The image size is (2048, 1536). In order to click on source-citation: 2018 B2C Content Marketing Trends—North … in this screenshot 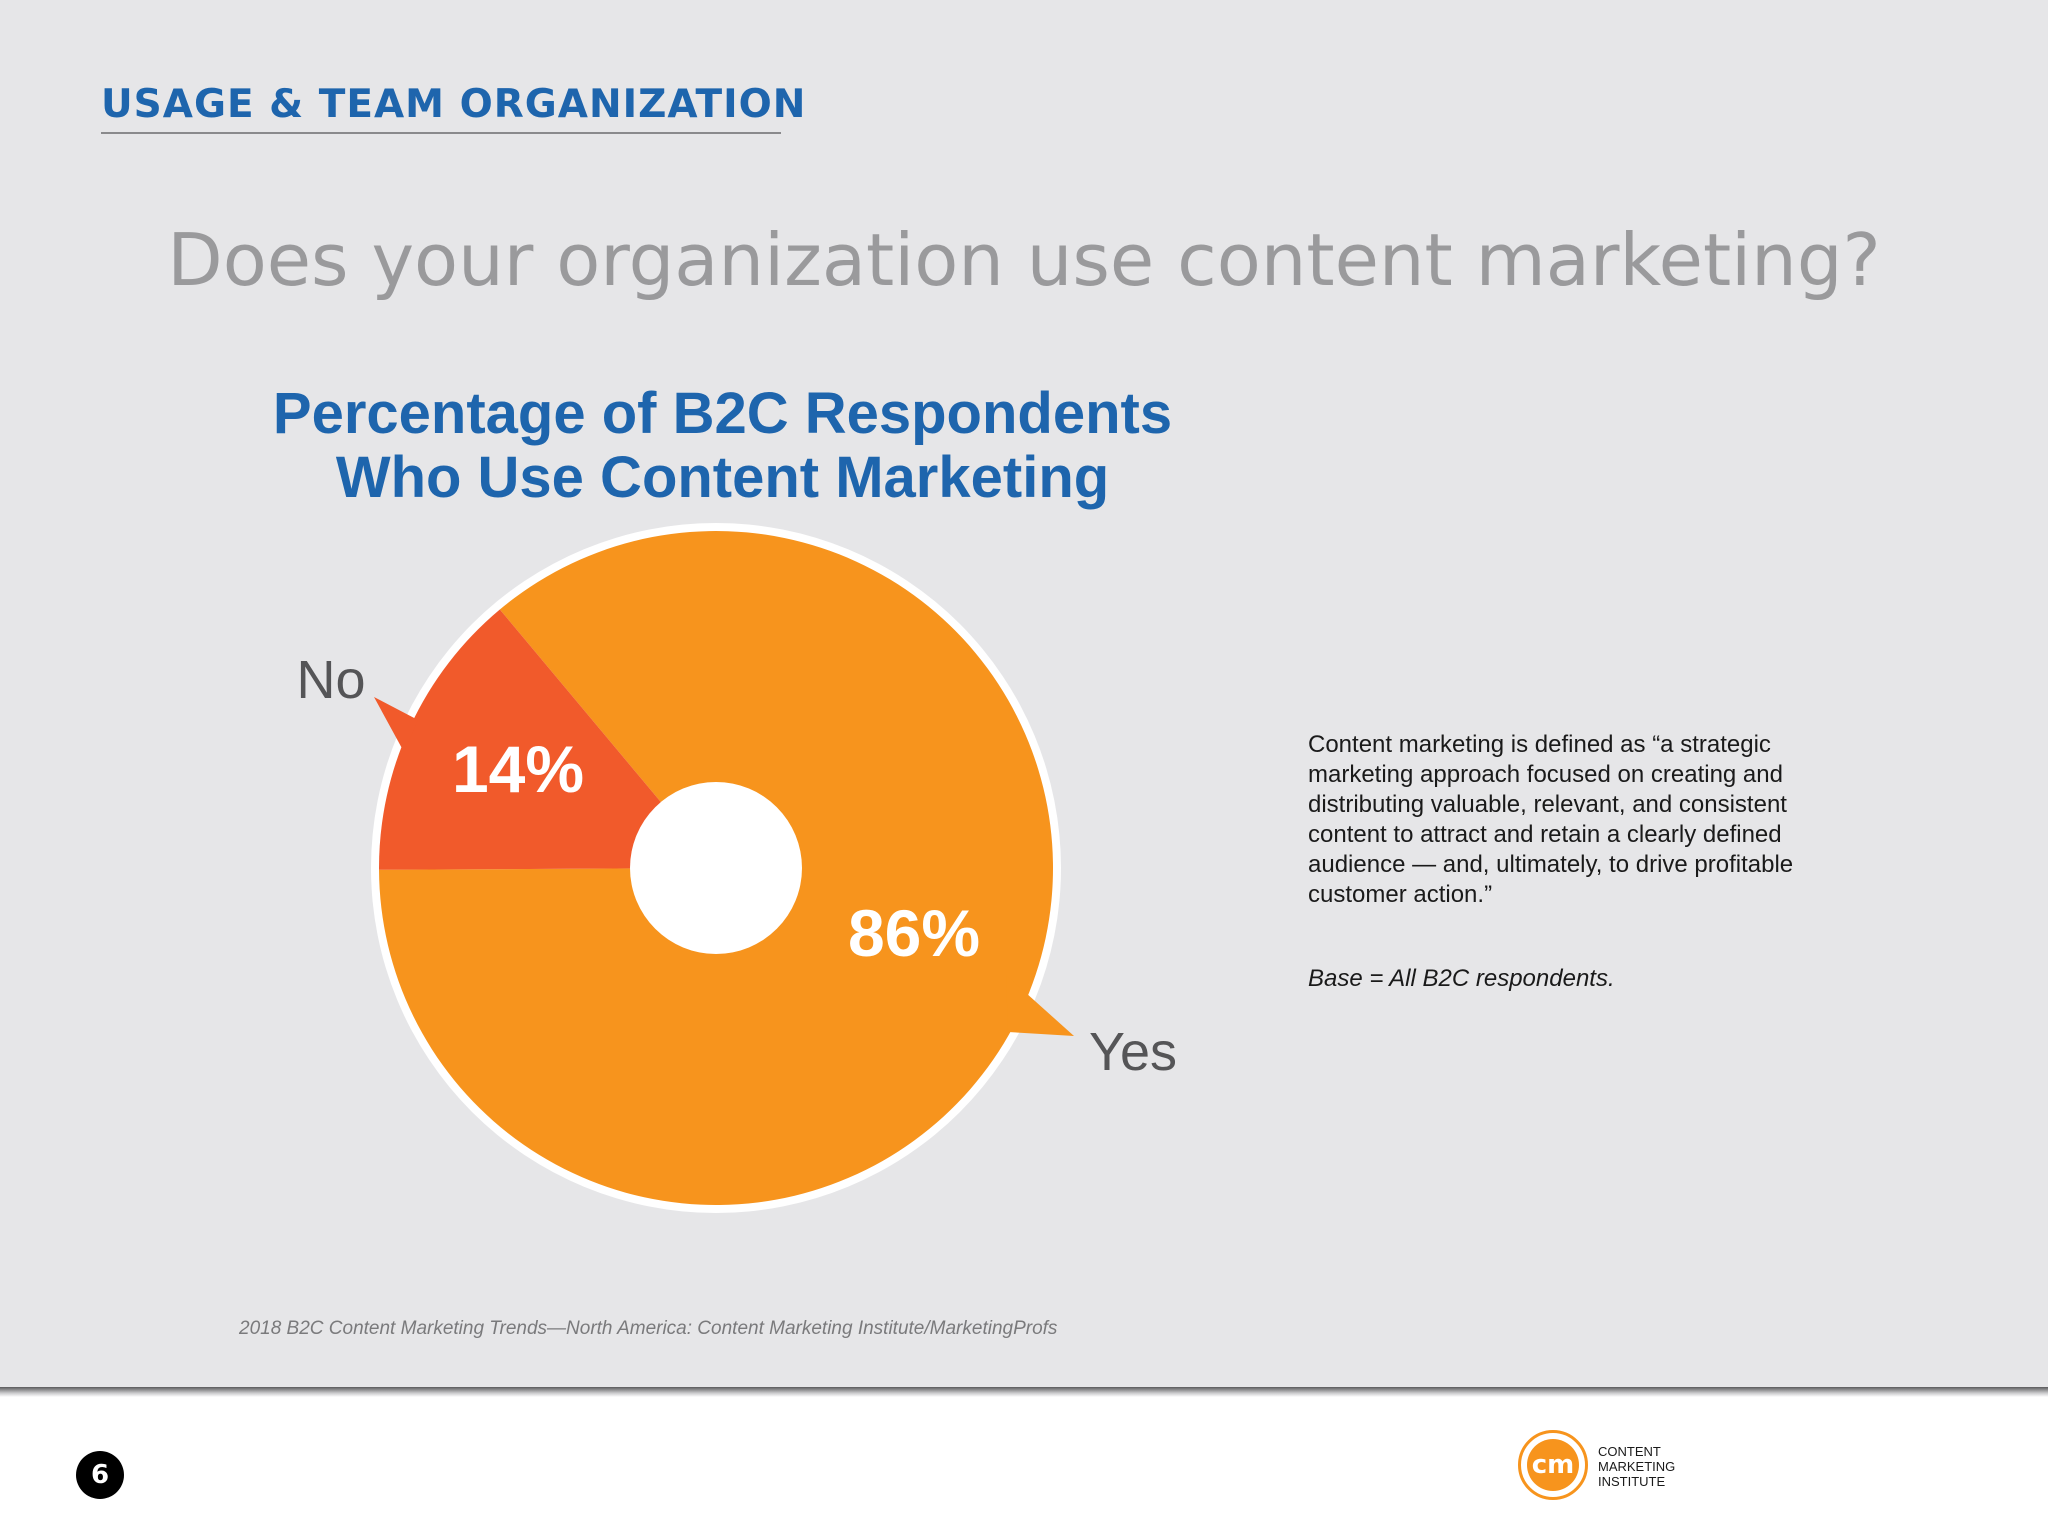, I will do `click(648, 1328)`.